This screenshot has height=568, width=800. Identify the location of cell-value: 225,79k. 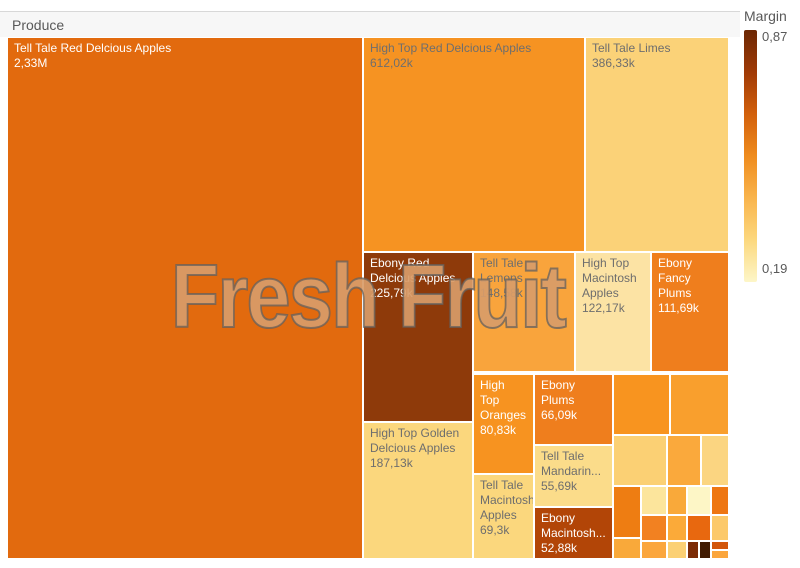
(391, 293).